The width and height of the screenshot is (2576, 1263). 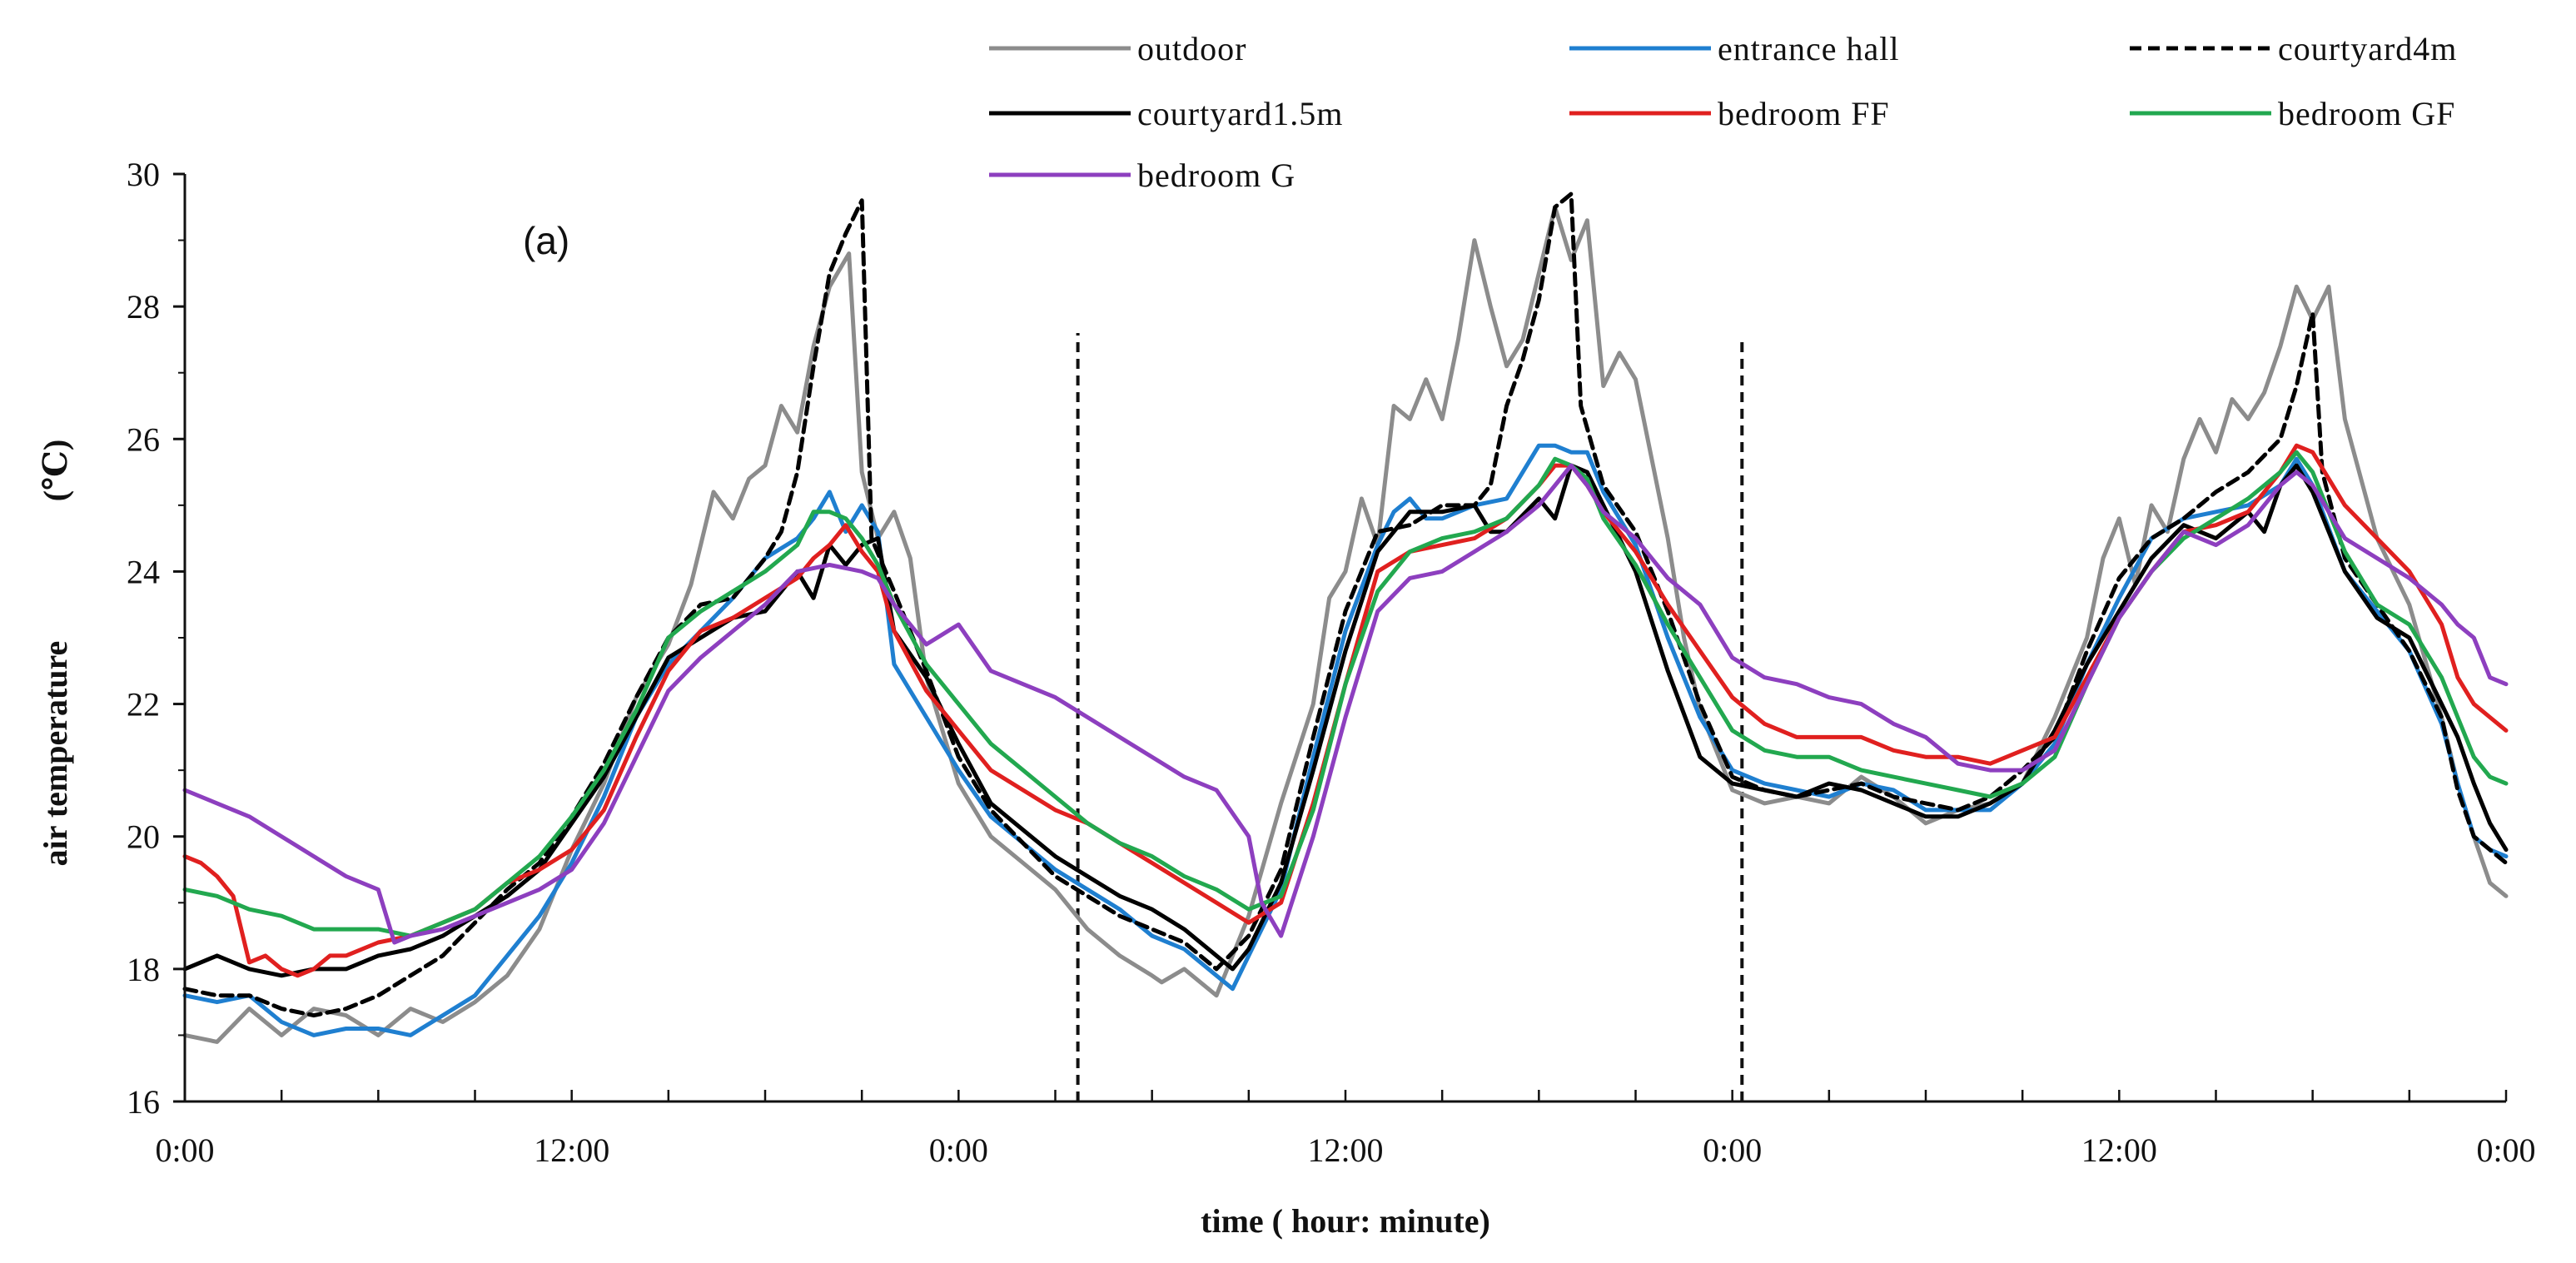 What do you see at coordinates (55, 471) in the screenshot?
I see `y-axis-unit: (℃)` at bounding box center [55, 471].